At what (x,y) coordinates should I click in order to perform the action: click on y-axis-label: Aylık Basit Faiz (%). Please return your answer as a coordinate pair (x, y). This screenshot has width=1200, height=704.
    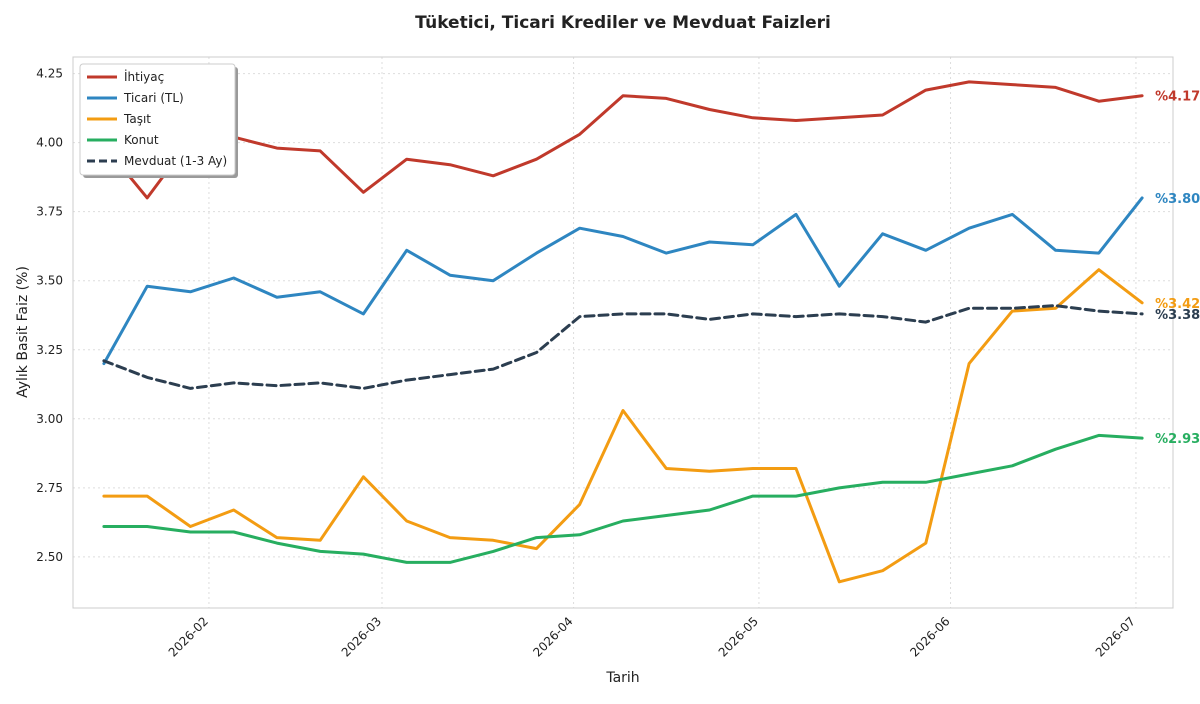
    Looking at the image, I should click on (23, 332).